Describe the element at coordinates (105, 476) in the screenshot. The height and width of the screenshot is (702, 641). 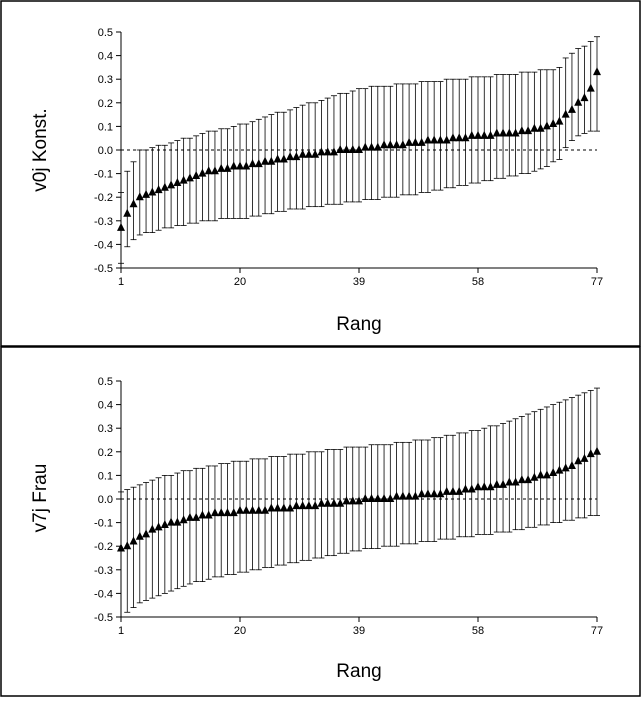
I see `y-tick-label: 0.1` at that location.